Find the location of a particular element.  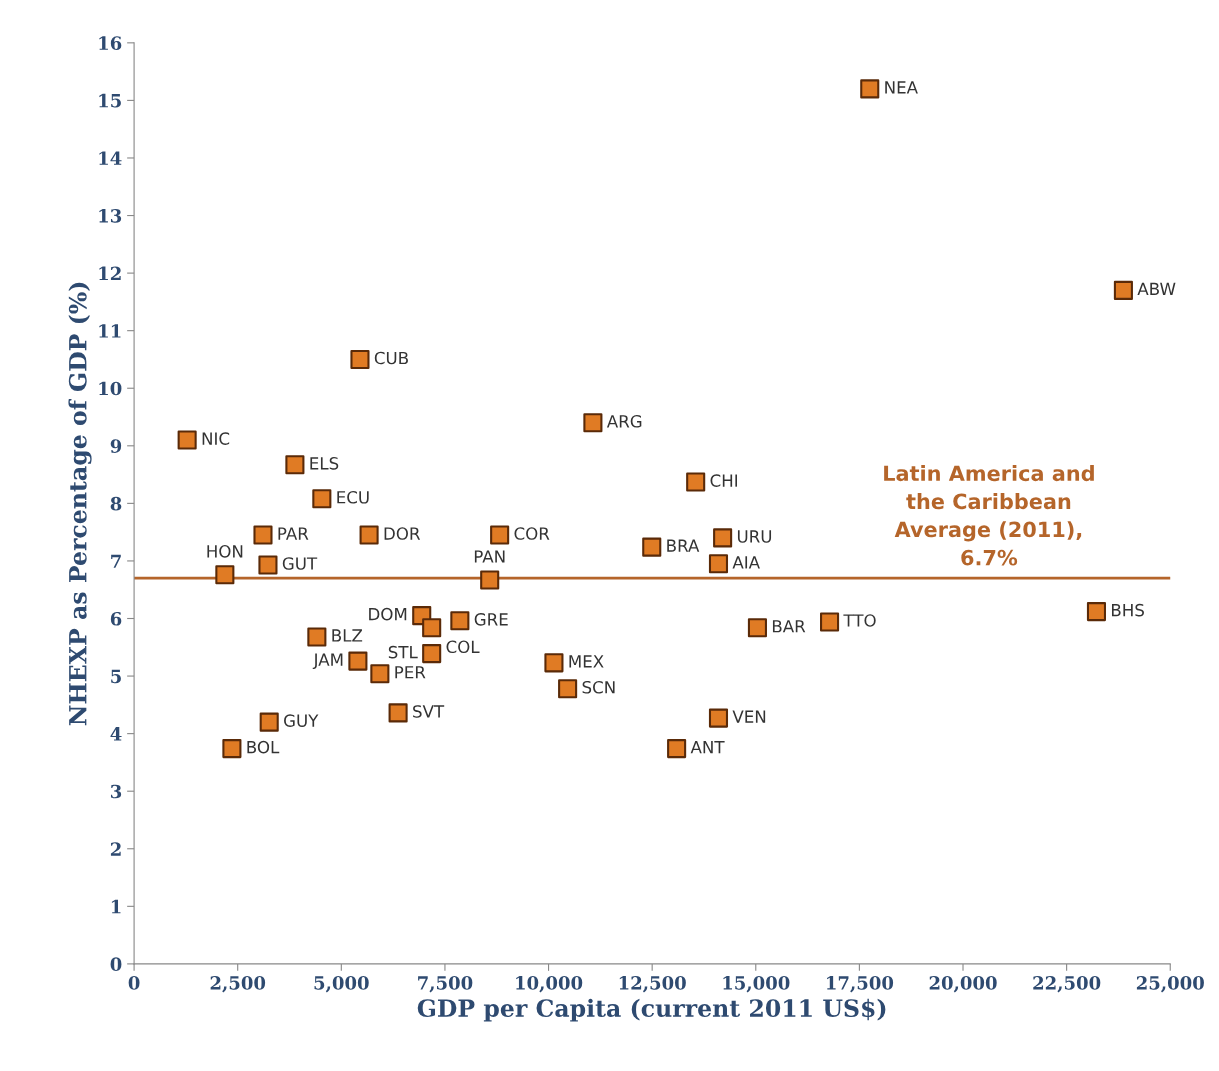

x-tick-label: 15,000 is located at coordinates (756, 984).